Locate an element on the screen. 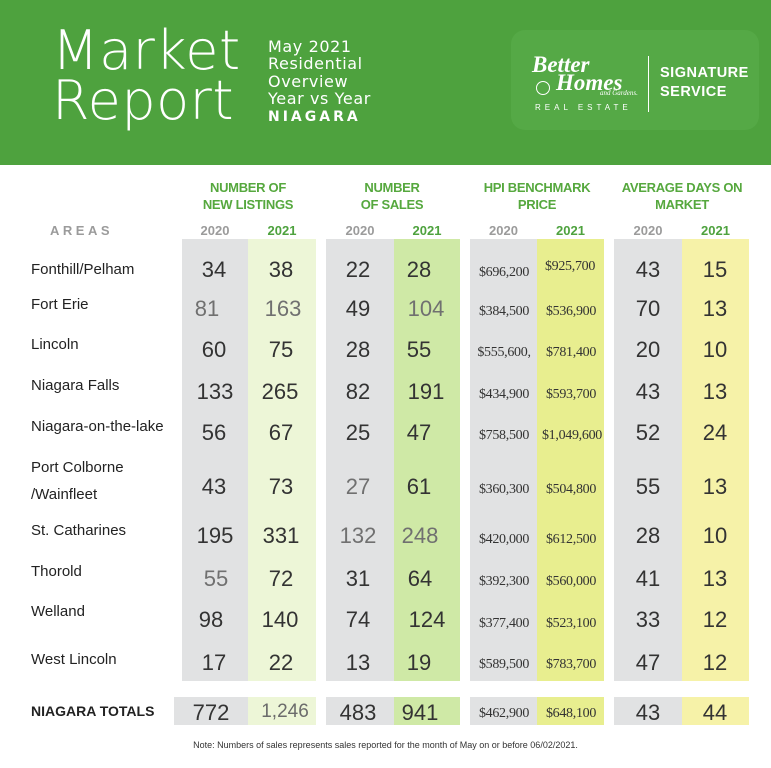  cell-price: $536,900 is located at coordinates (571, 311).